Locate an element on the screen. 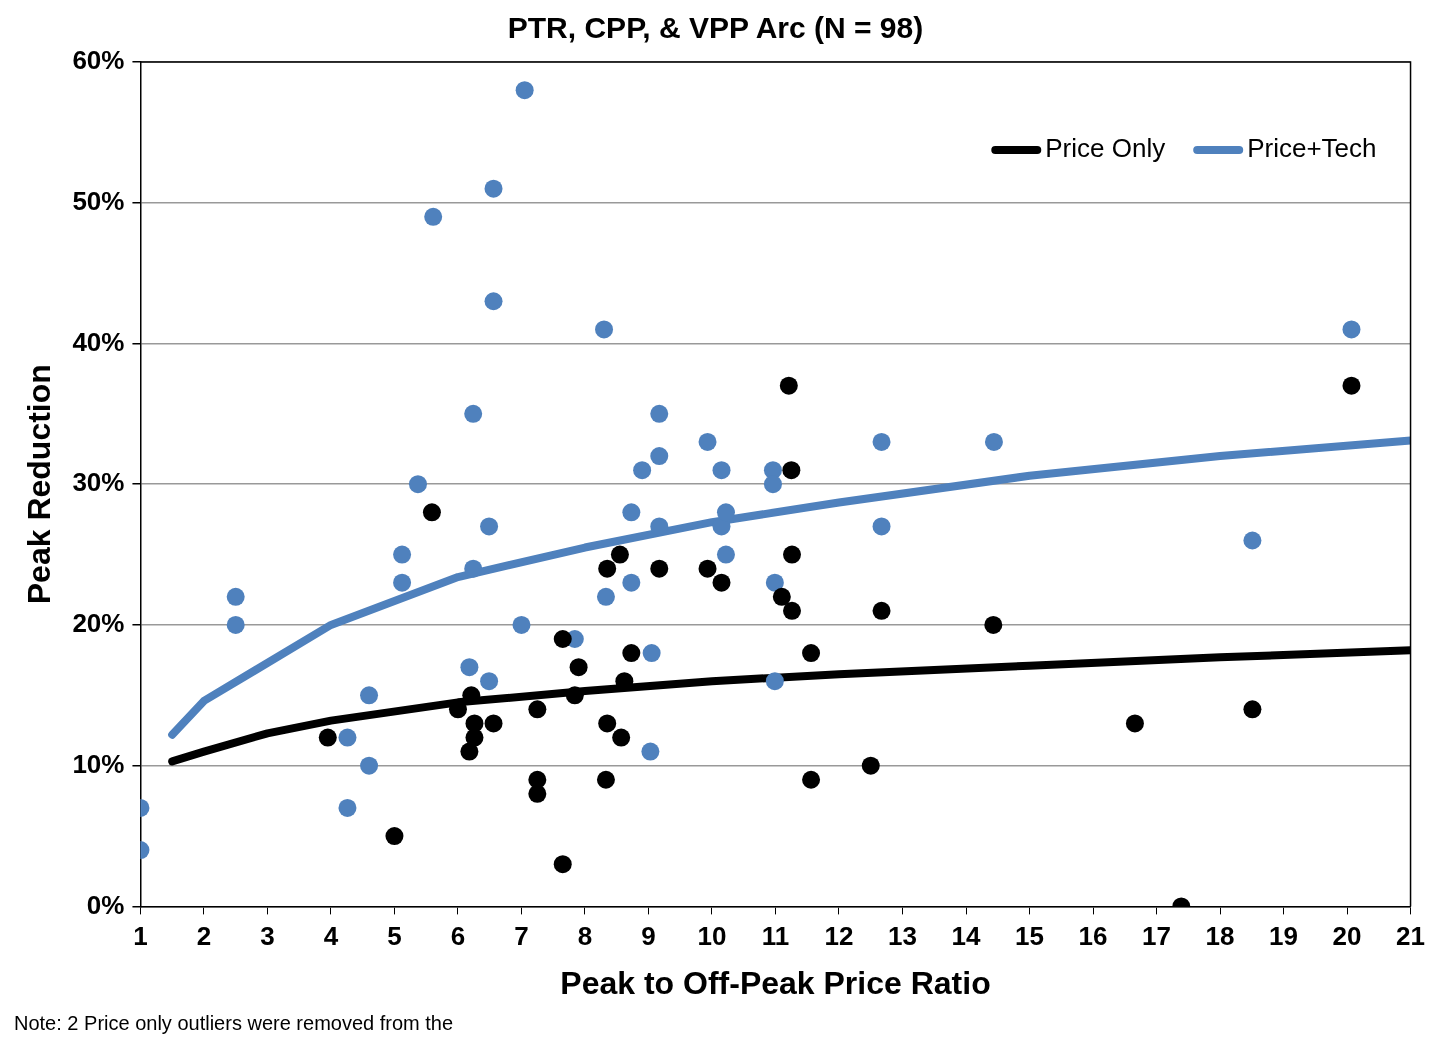 The width and height of the screenshot is (1441, 1043). y-tick-label: 0% is located at coordinates (105, 904).